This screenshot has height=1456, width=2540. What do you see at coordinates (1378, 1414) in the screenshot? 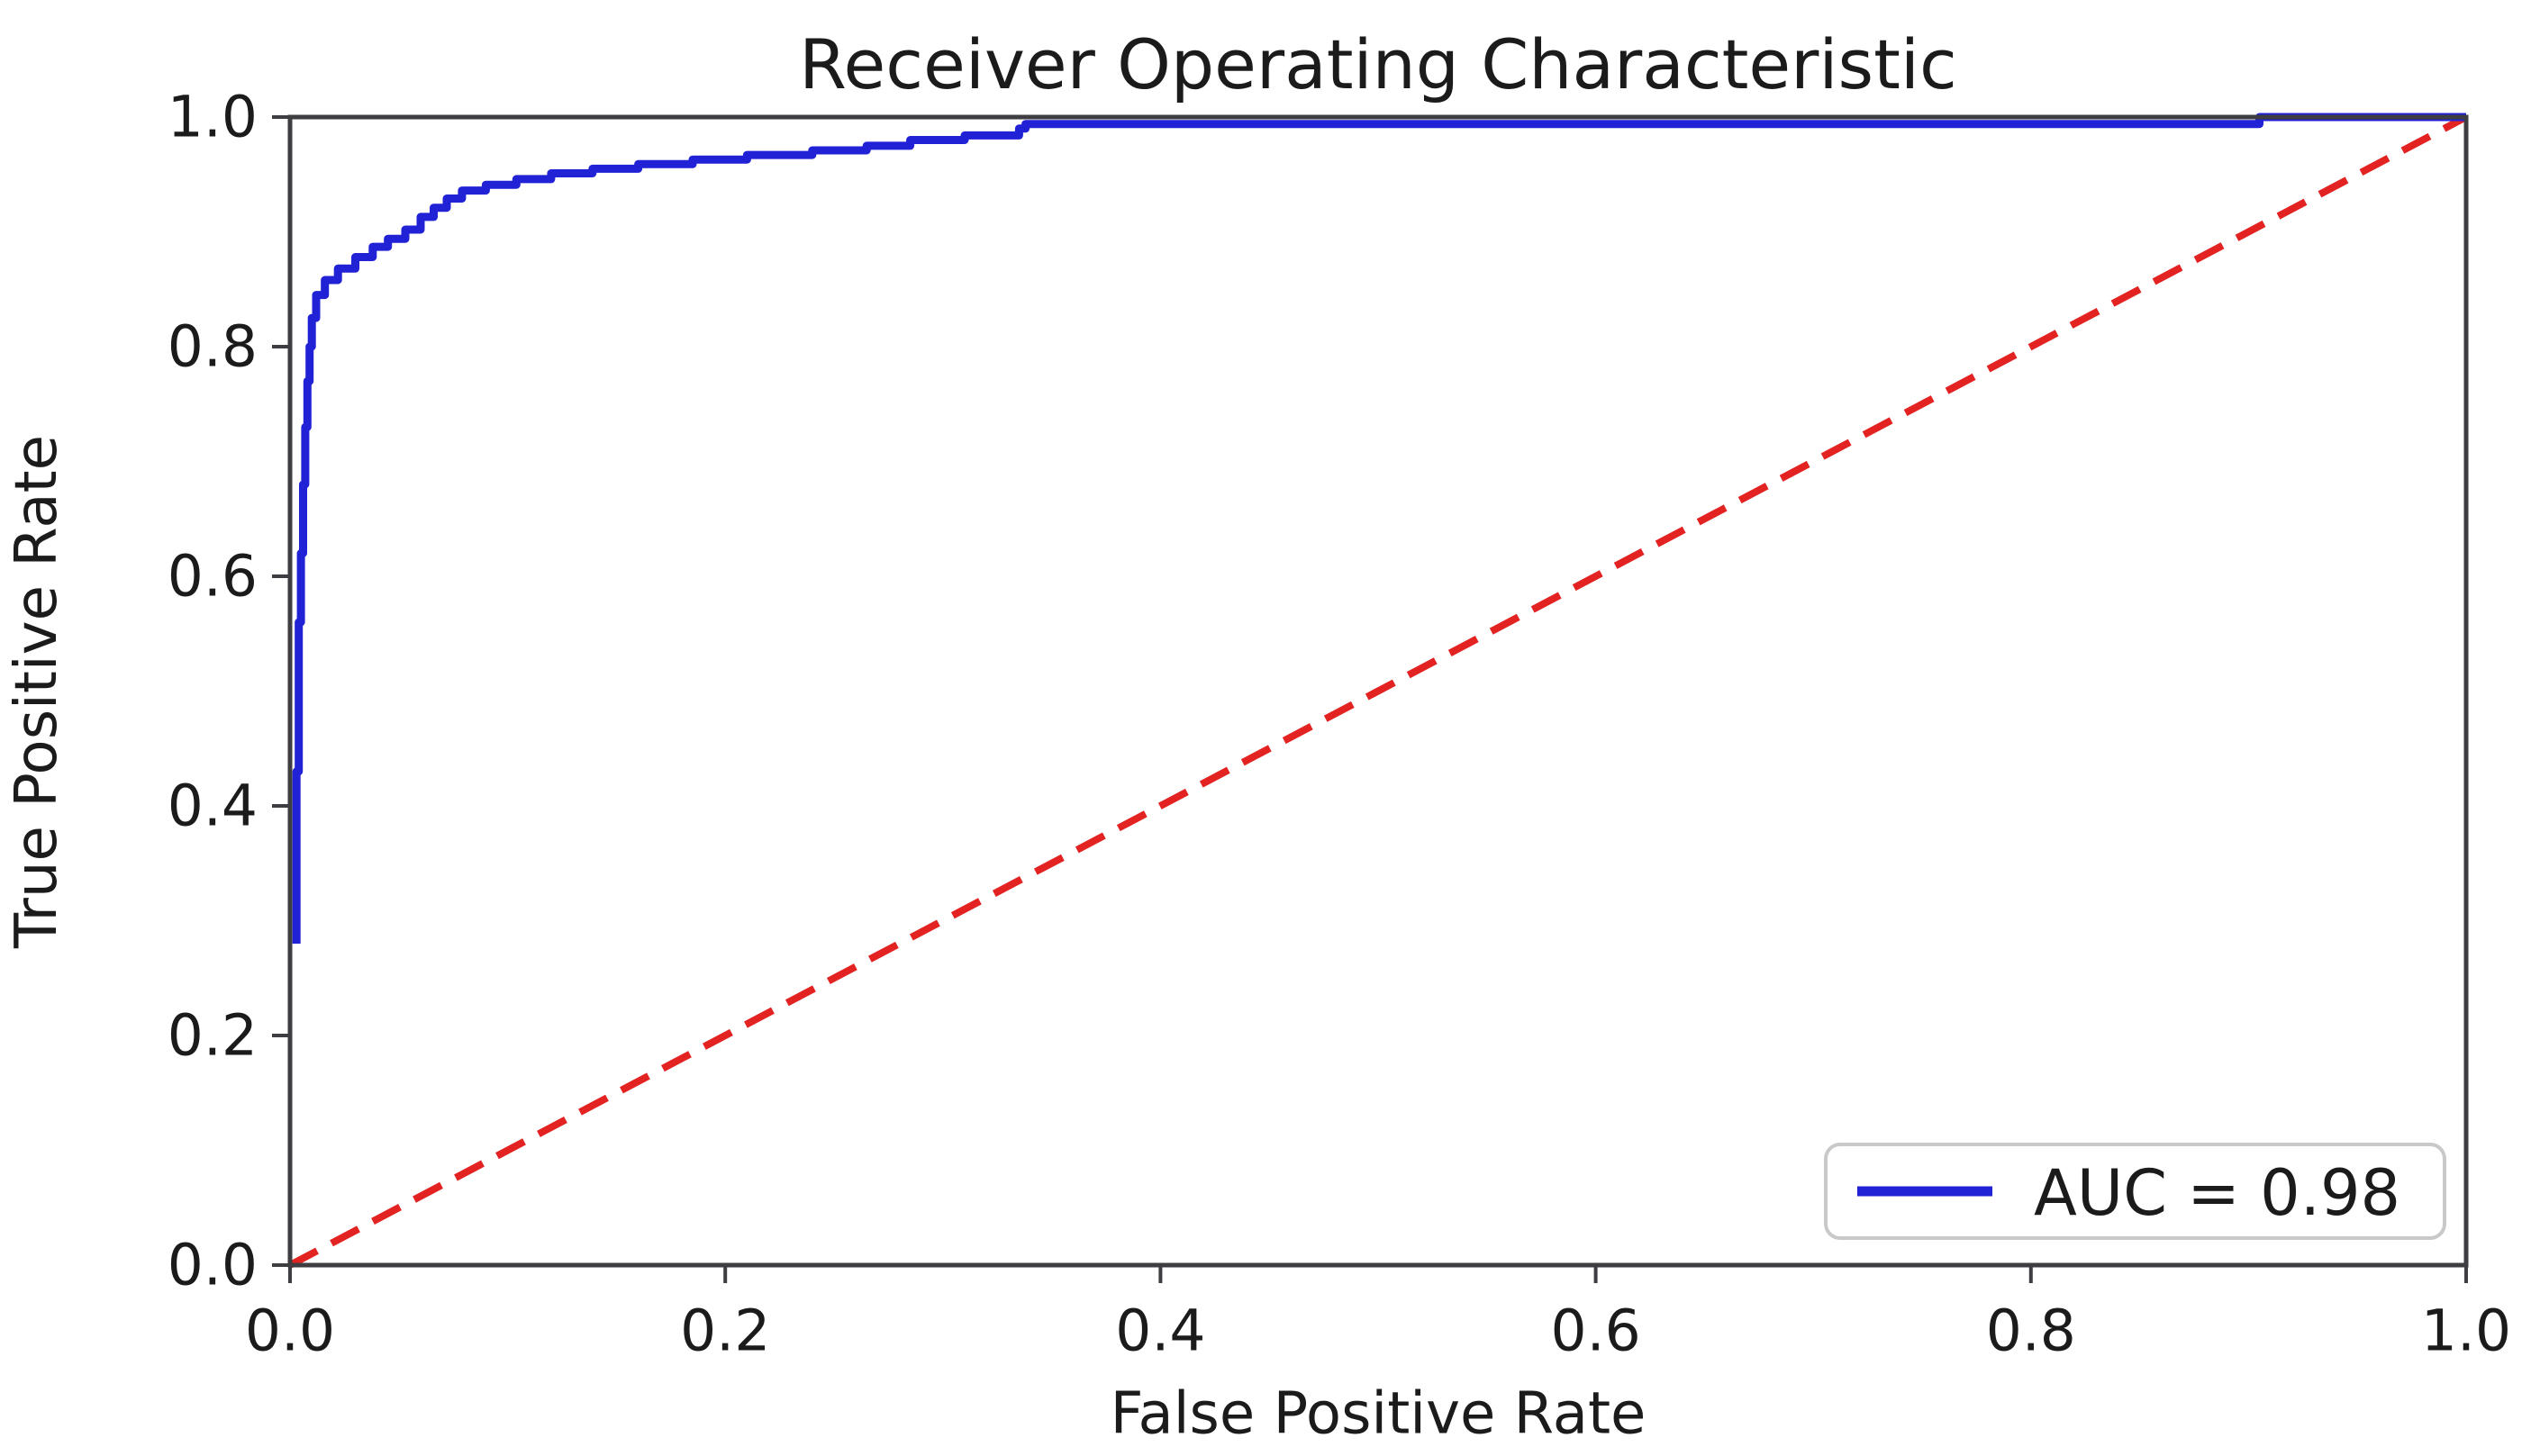
I see `x-axis-label: False Positive Rate` at bounding box center [1378, 1414].